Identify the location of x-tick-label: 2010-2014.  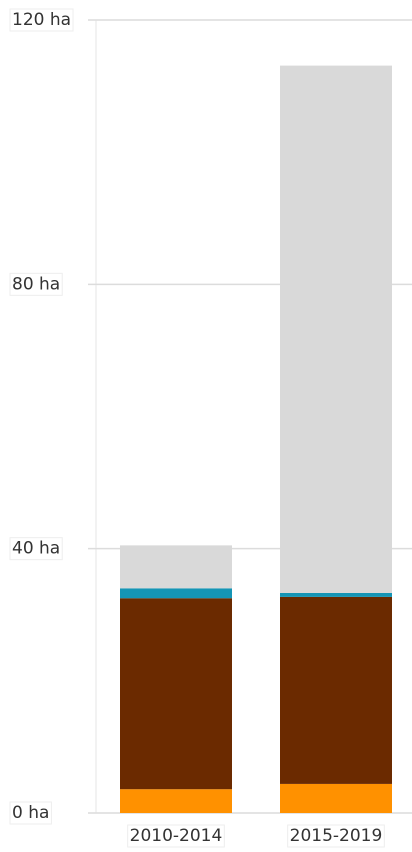
(176, 836).